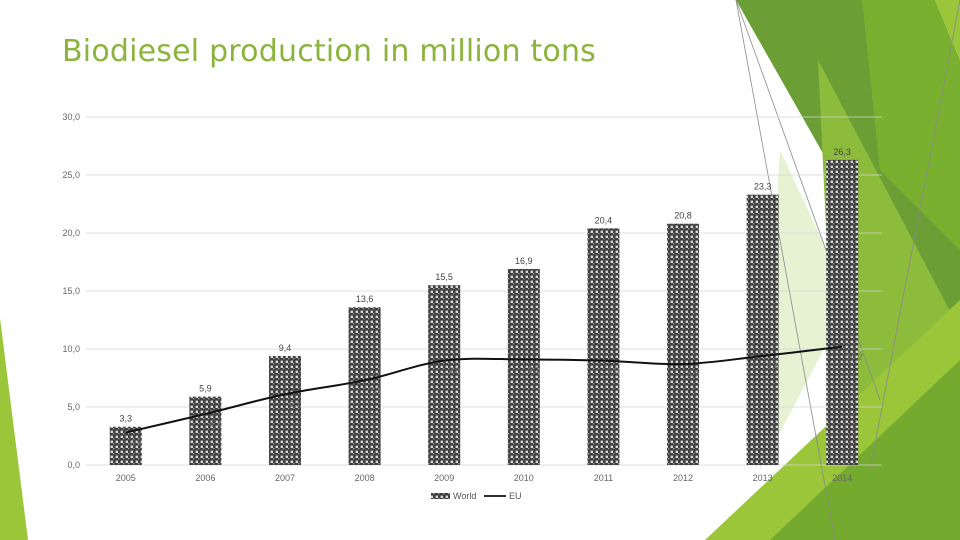 This screenshot has height=540, width=960. What do you see at coordinates (375, 390) in the screenshot?
I see `eu-data-label: 7,3` at bounding box center [375, 390].